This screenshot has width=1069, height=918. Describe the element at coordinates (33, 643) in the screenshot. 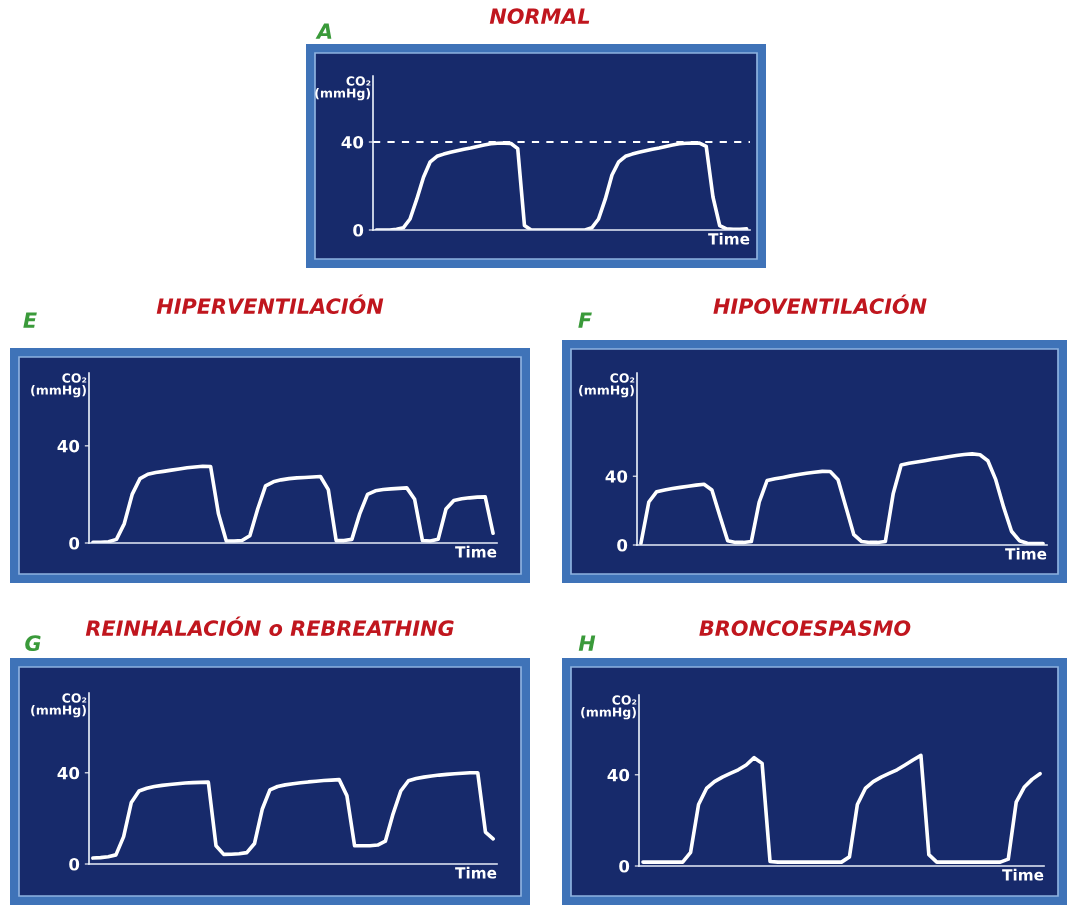

I see `text: G` at that location.